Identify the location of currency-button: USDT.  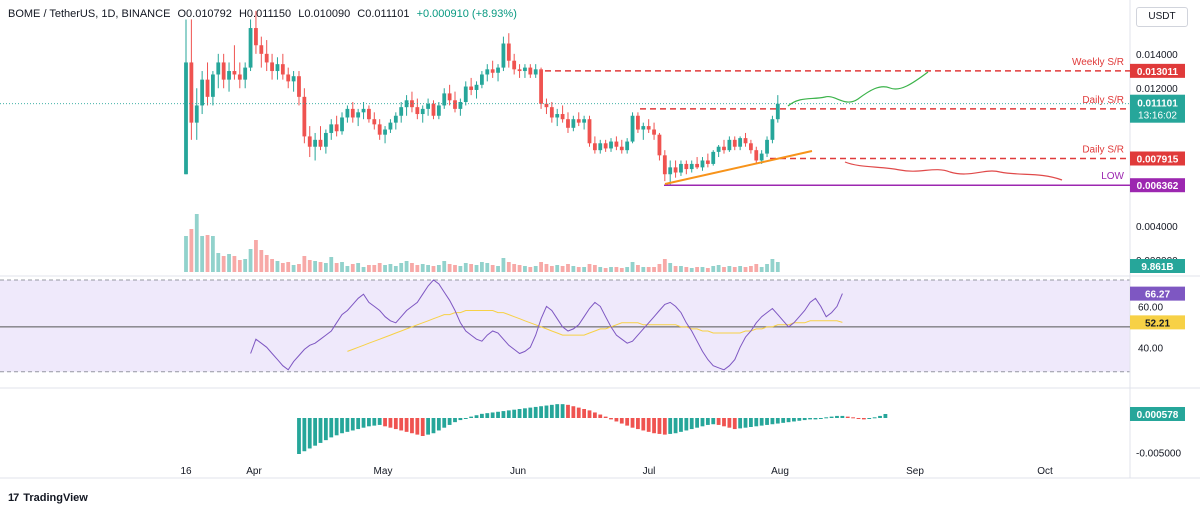
(1162, 17).